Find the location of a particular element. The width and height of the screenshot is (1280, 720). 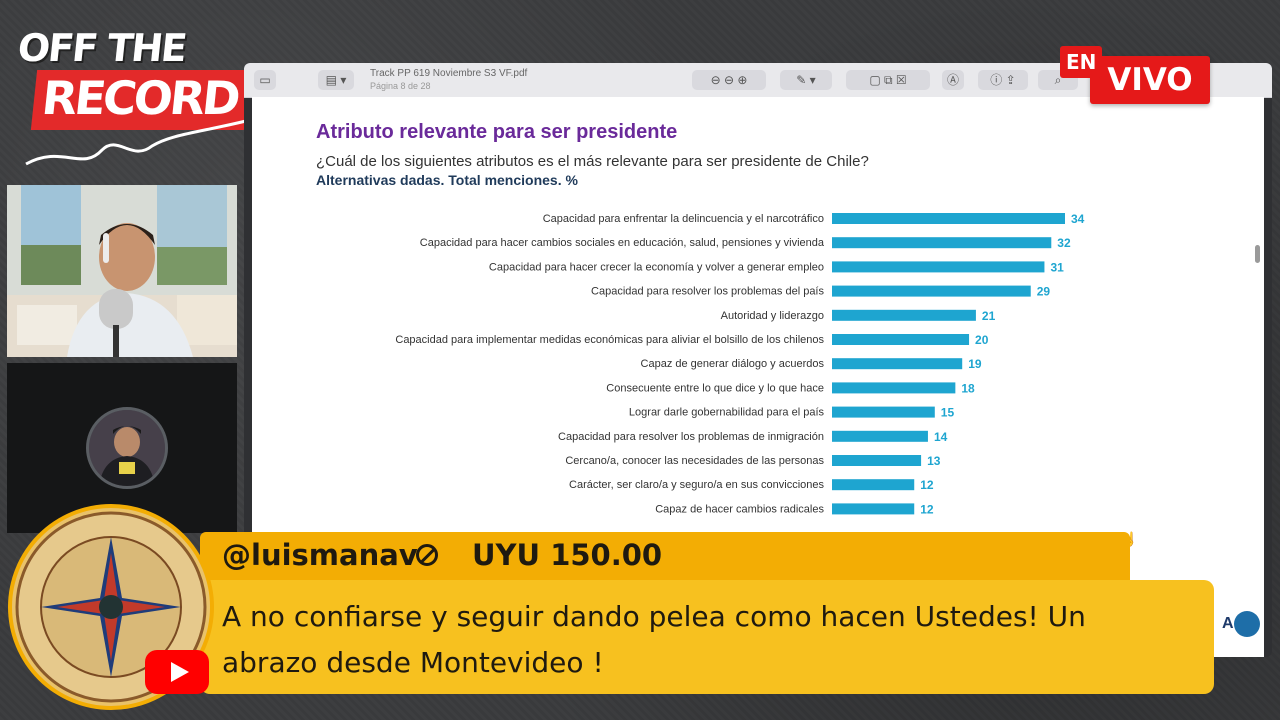

host-video-frame is located at coordinates (122, 271).